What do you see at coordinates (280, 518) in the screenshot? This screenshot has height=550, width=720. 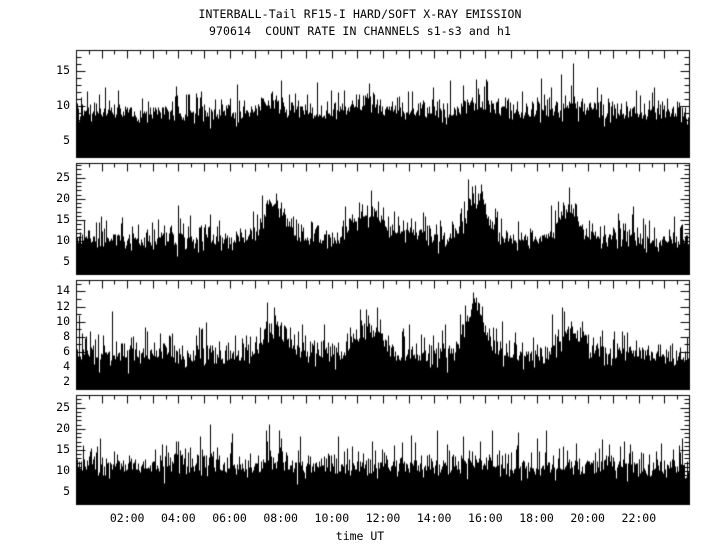 I see `x-tick-label: 08:00` at bounding box center [280, 518].